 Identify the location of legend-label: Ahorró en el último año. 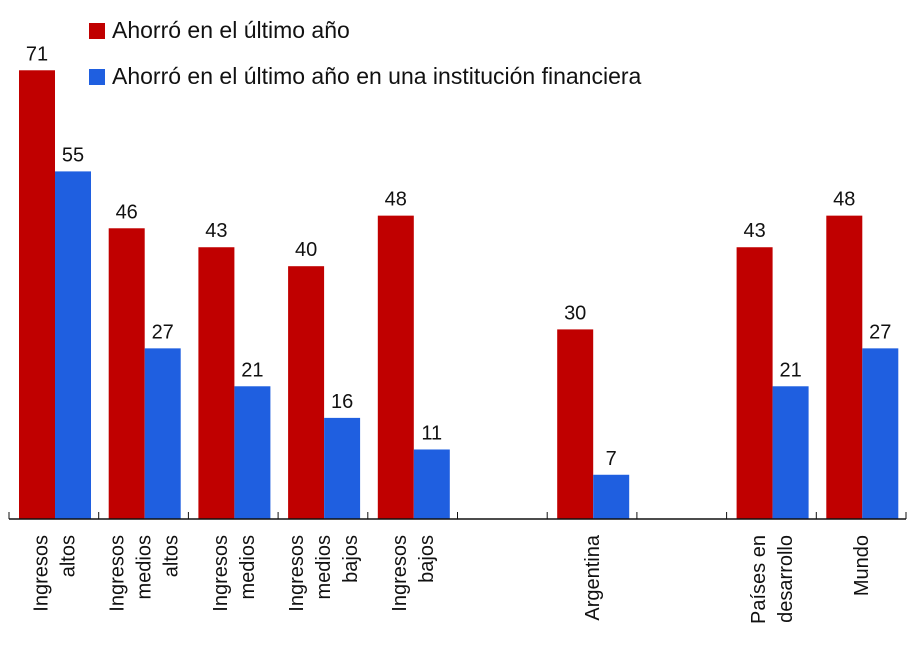
(231, 30).